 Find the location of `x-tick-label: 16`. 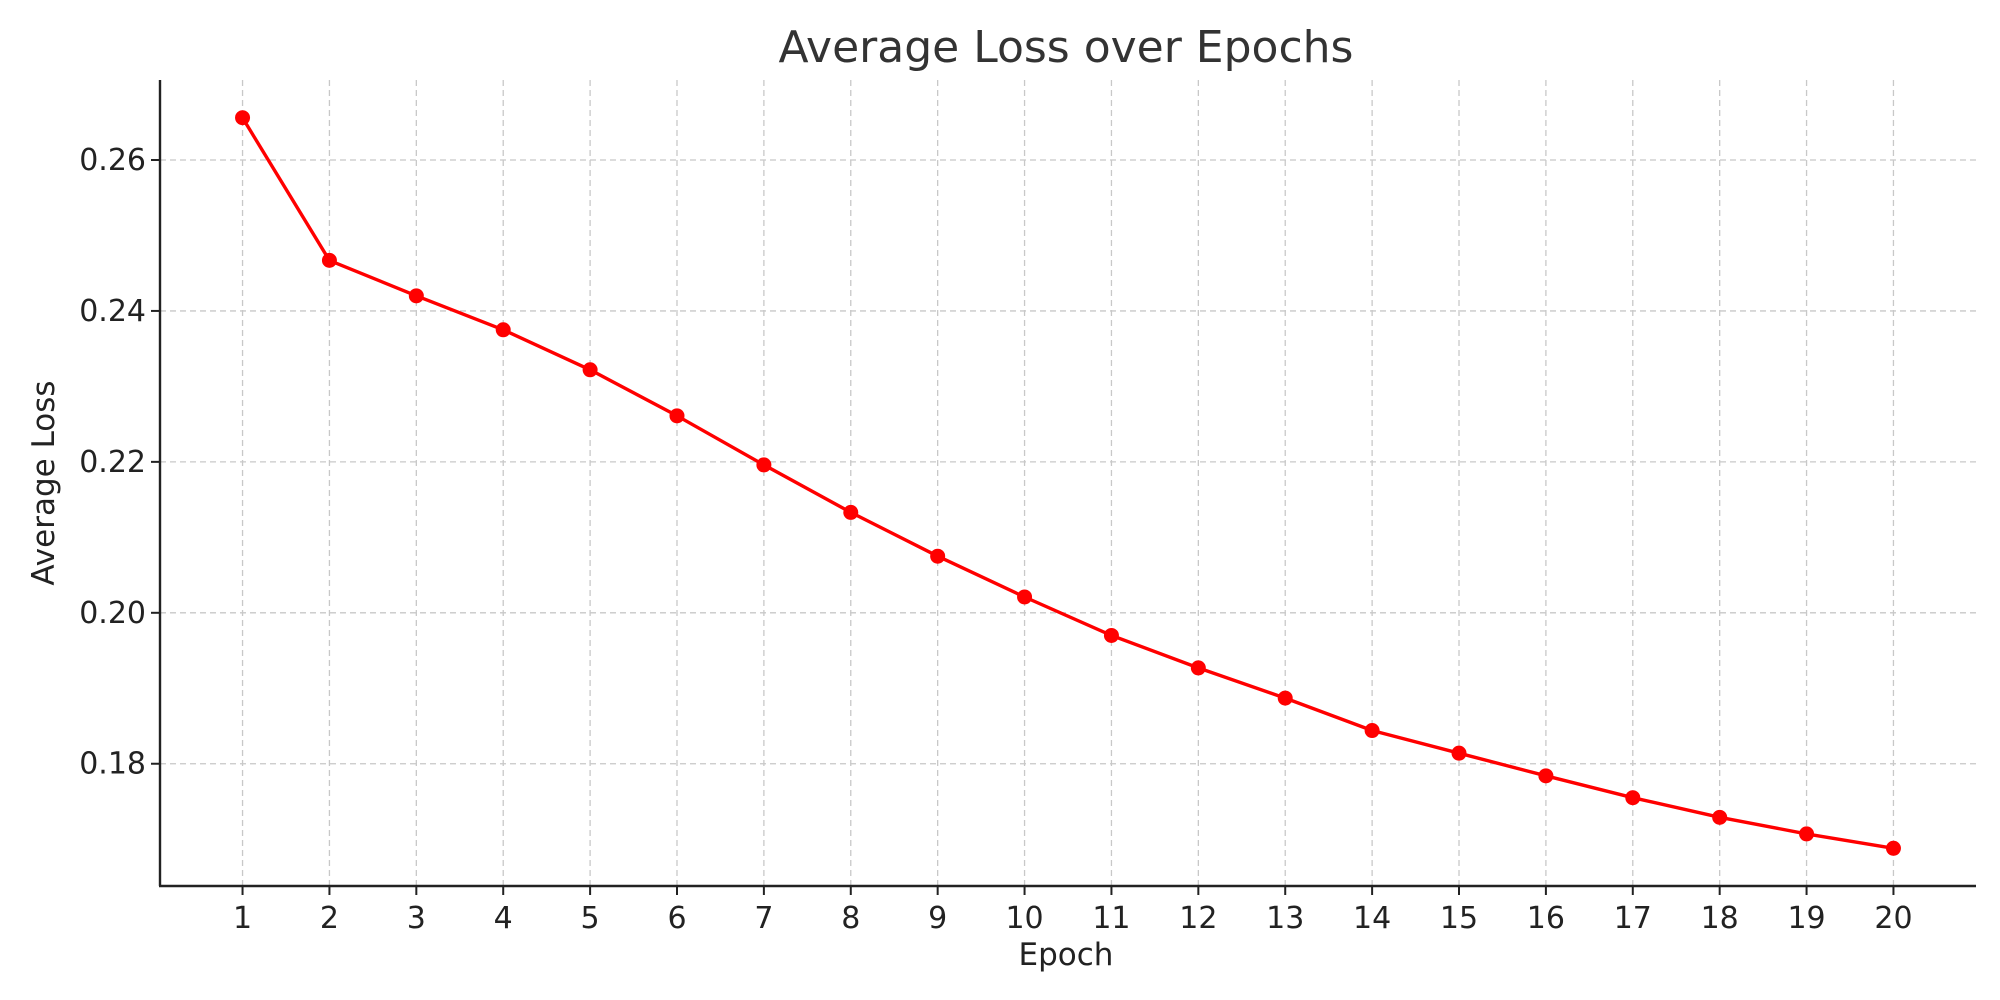

x-tick-label: 16 is located at coordinates (1546, 918).